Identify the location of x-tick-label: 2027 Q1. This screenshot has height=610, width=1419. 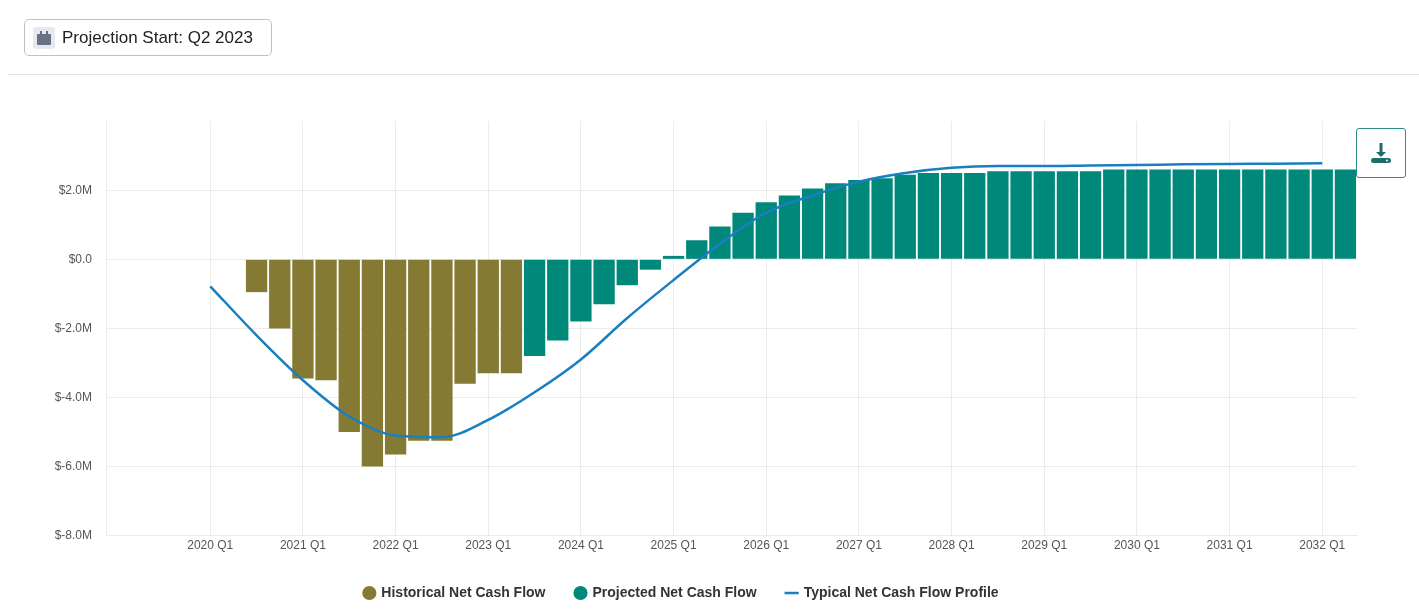
(859, 545).